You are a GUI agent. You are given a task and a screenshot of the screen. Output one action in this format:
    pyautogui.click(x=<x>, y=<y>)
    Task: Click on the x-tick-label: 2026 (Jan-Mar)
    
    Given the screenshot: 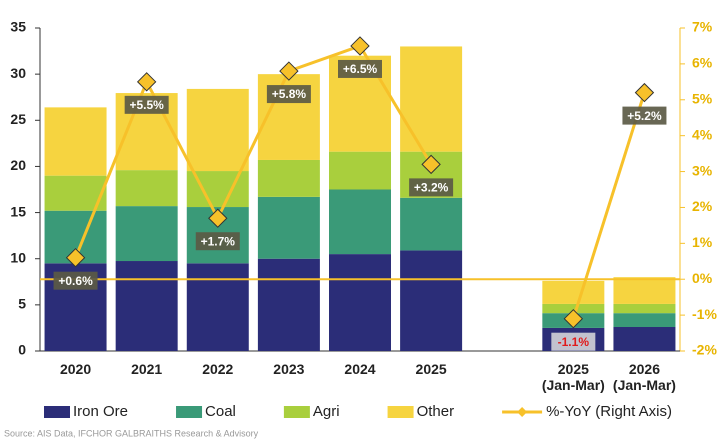 What is the action you would take?
    pyautogui.click(x=644, y=377)
    